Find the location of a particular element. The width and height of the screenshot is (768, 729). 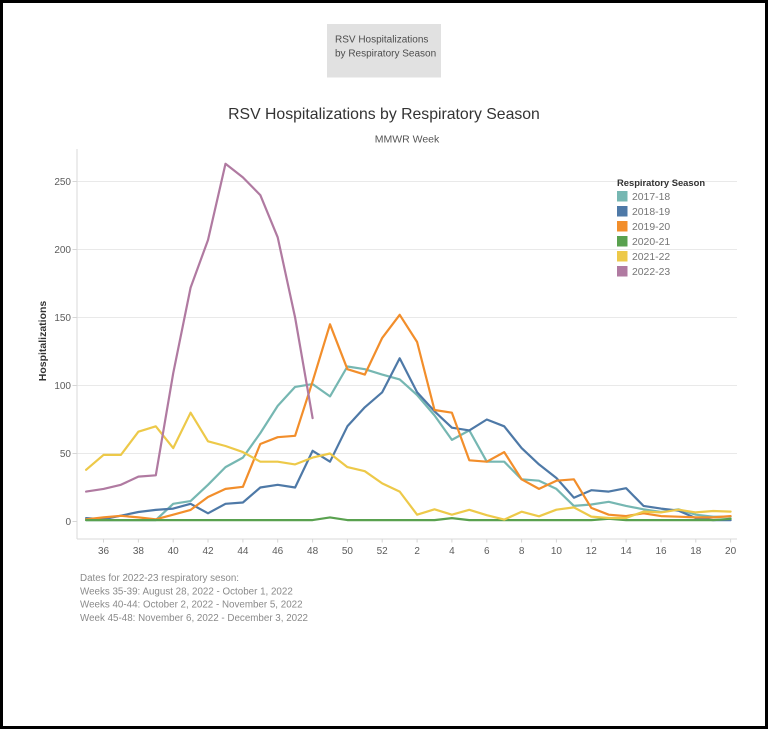

svg-text: 10 is located at coordinates (557, 551).